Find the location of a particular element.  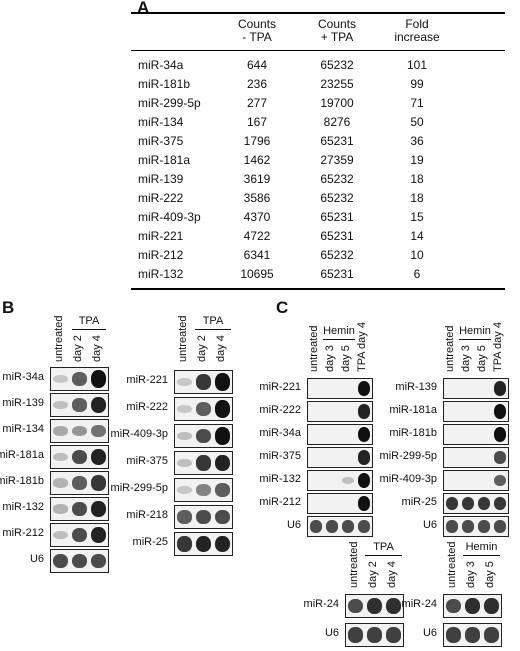

b-left-row-label: miR-139 is located at coordinates (23, 403).